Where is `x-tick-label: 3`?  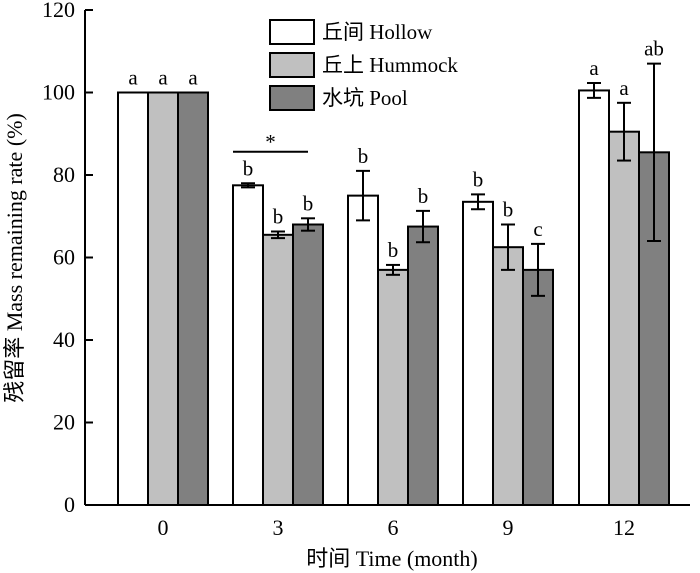 x-tick-label: 3 is located at coordinates (278, 527).